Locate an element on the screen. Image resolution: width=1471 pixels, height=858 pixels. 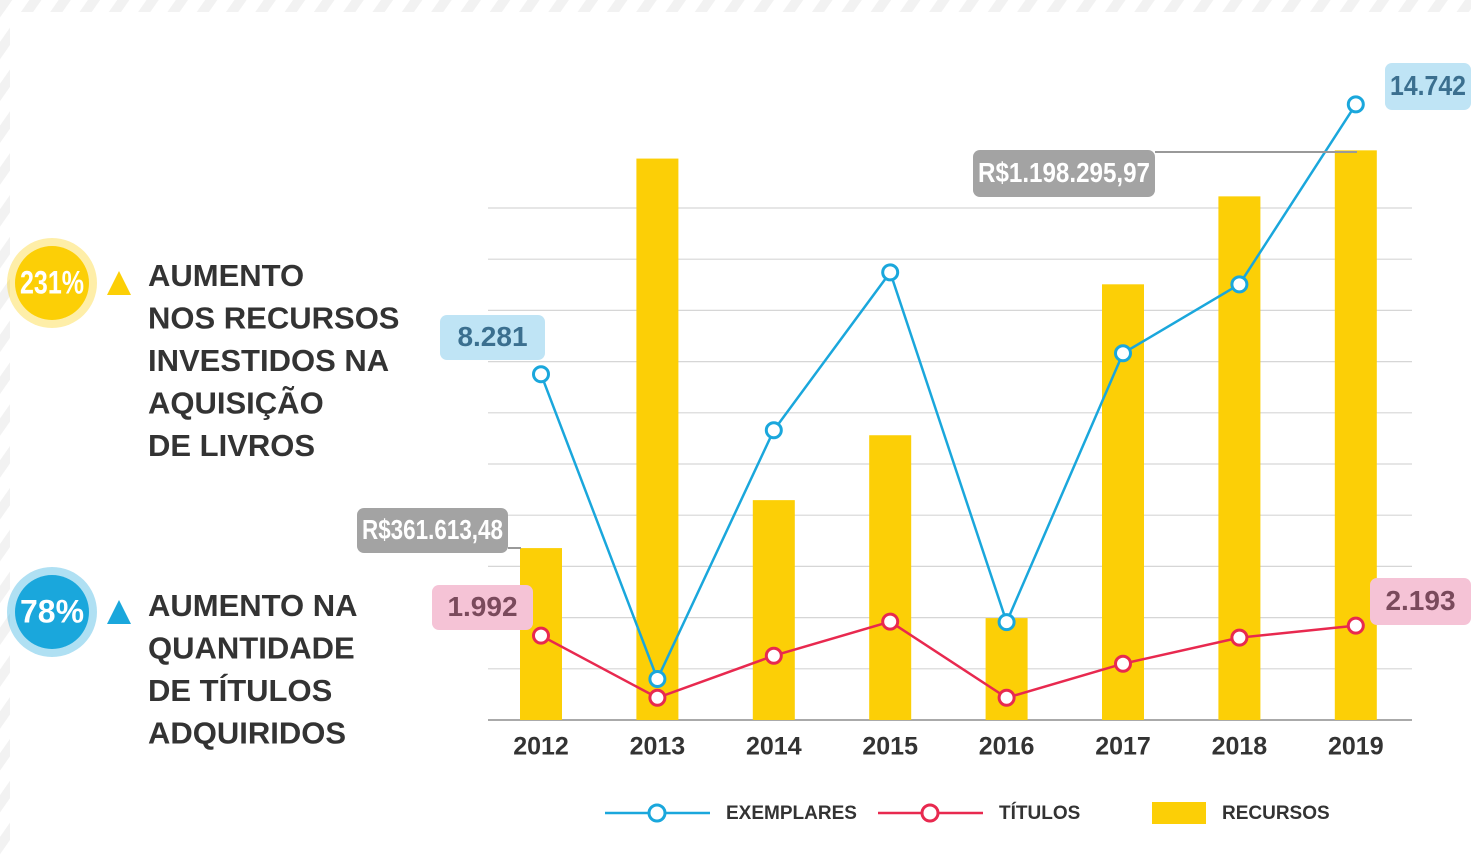
badge-label: 78% is located at coordinates (52, 611).